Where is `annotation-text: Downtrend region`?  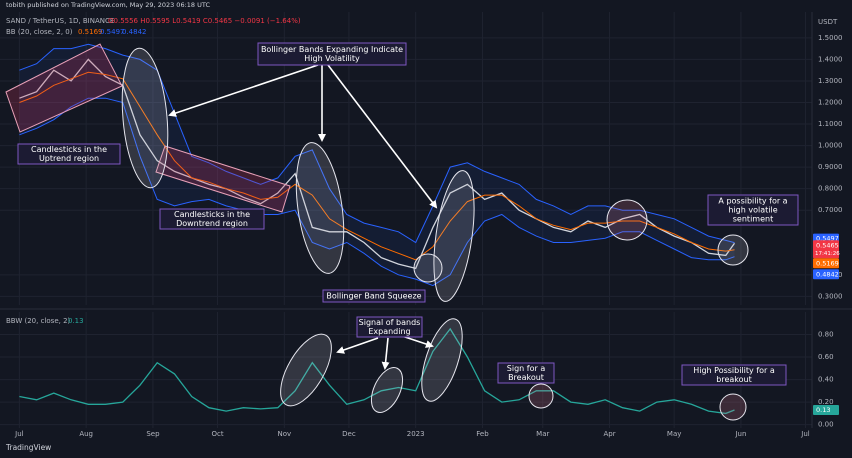
annotation-text: Downtrend region is located at coordinates (212, 223).